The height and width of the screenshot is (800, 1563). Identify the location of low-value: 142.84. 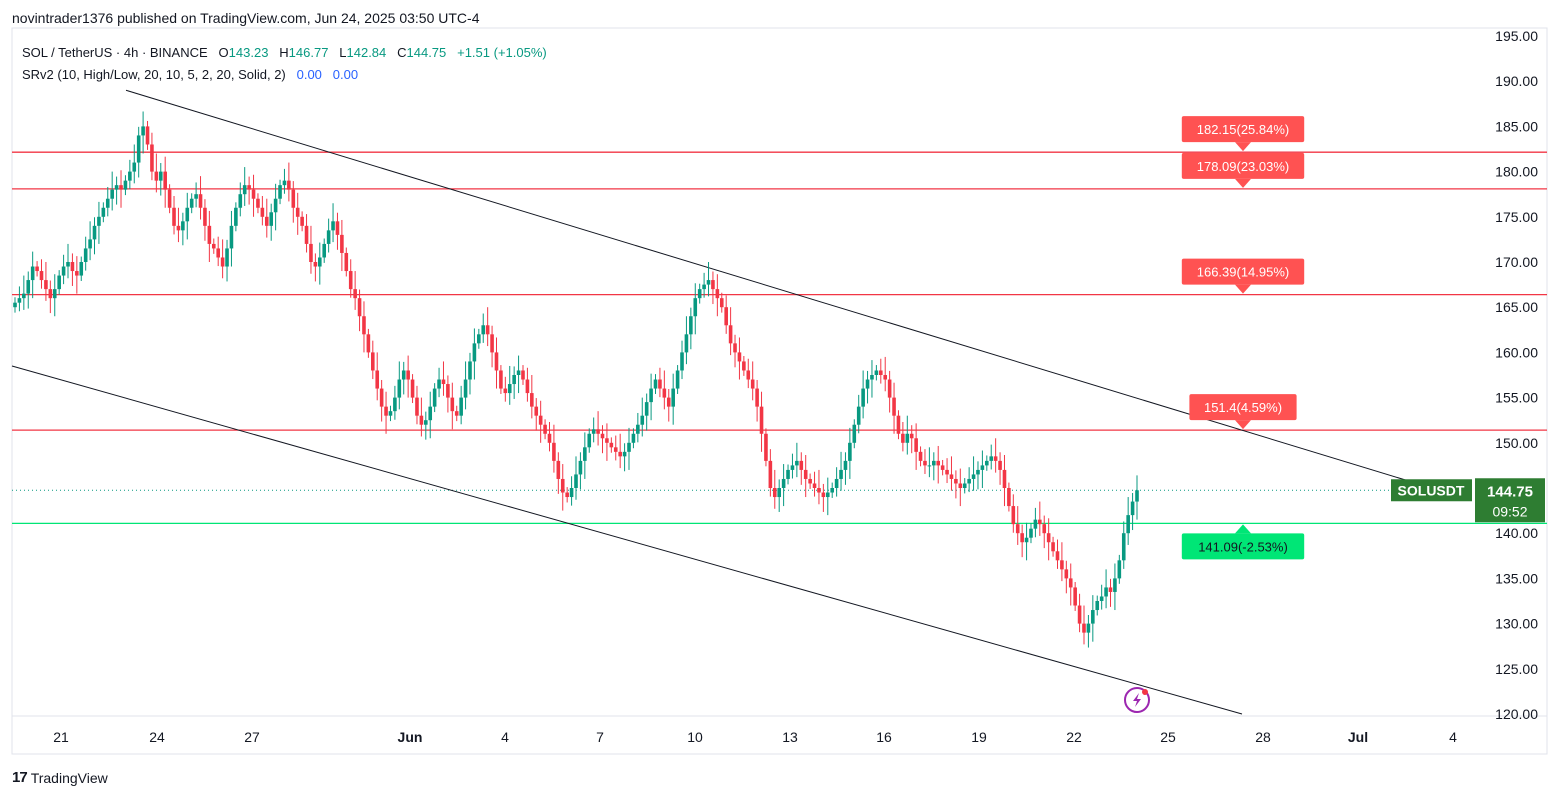
(366, 52).